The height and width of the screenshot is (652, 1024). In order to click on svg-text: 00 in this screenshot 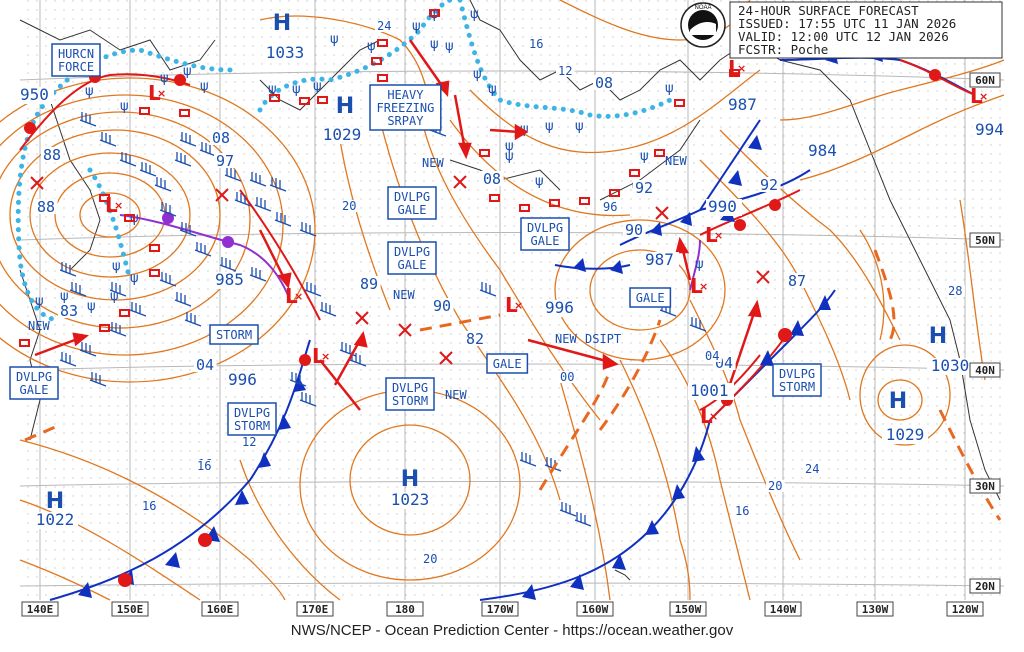, I will do `click(567, 377)`.